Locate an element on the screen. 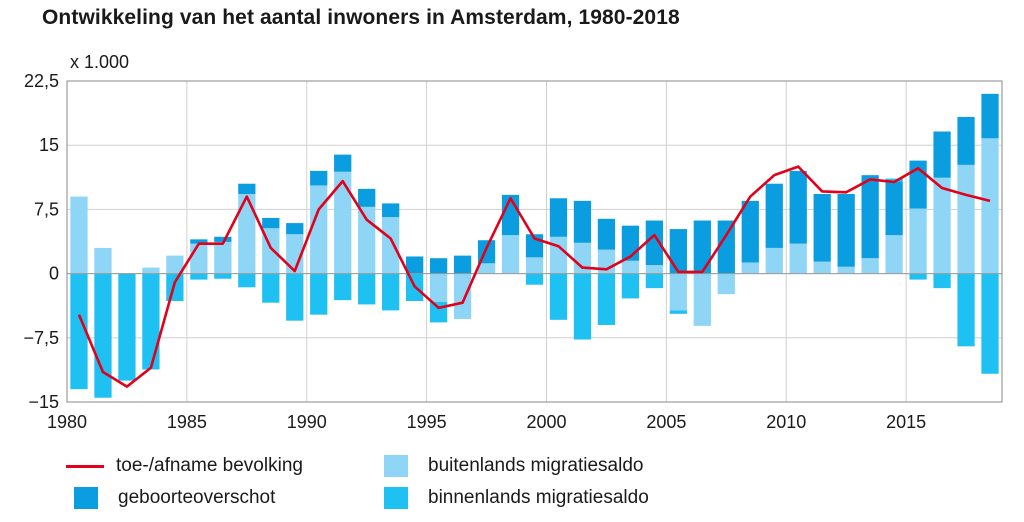  bar-binnenlands-migratiesaldo-2018 is located at coordinates (990, 323).